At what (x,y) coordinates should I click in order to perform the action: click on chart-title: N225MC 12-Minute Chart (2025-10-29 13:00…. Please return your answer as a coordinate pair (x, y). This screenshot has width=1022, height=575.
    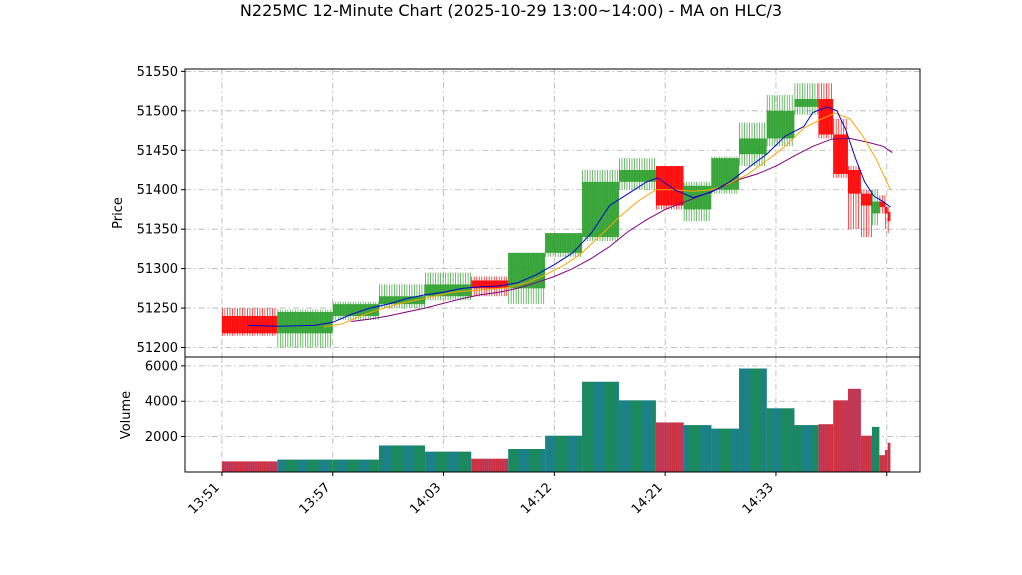
    Looking at the image, I should click on (511, 10).